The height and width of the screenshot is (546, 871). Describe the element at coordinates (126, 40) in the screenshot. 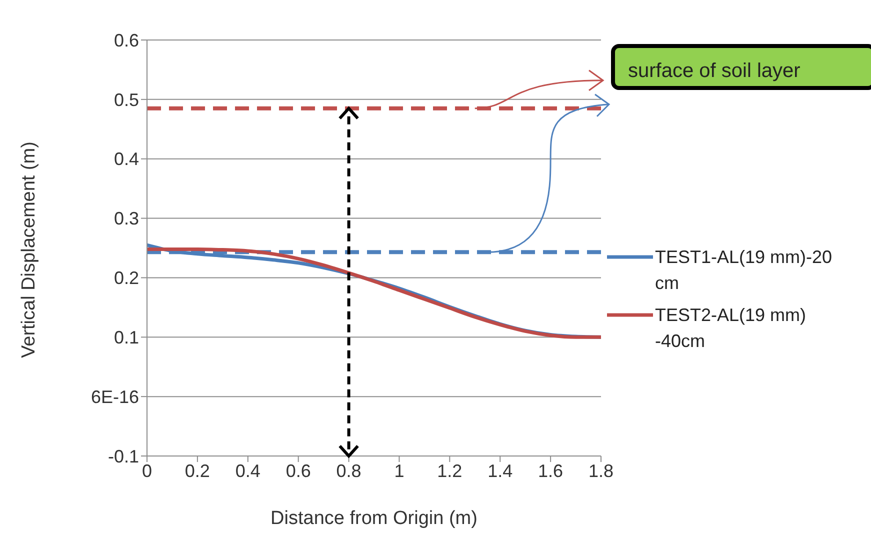

I see `y-tick-label: 0.6` at that location.